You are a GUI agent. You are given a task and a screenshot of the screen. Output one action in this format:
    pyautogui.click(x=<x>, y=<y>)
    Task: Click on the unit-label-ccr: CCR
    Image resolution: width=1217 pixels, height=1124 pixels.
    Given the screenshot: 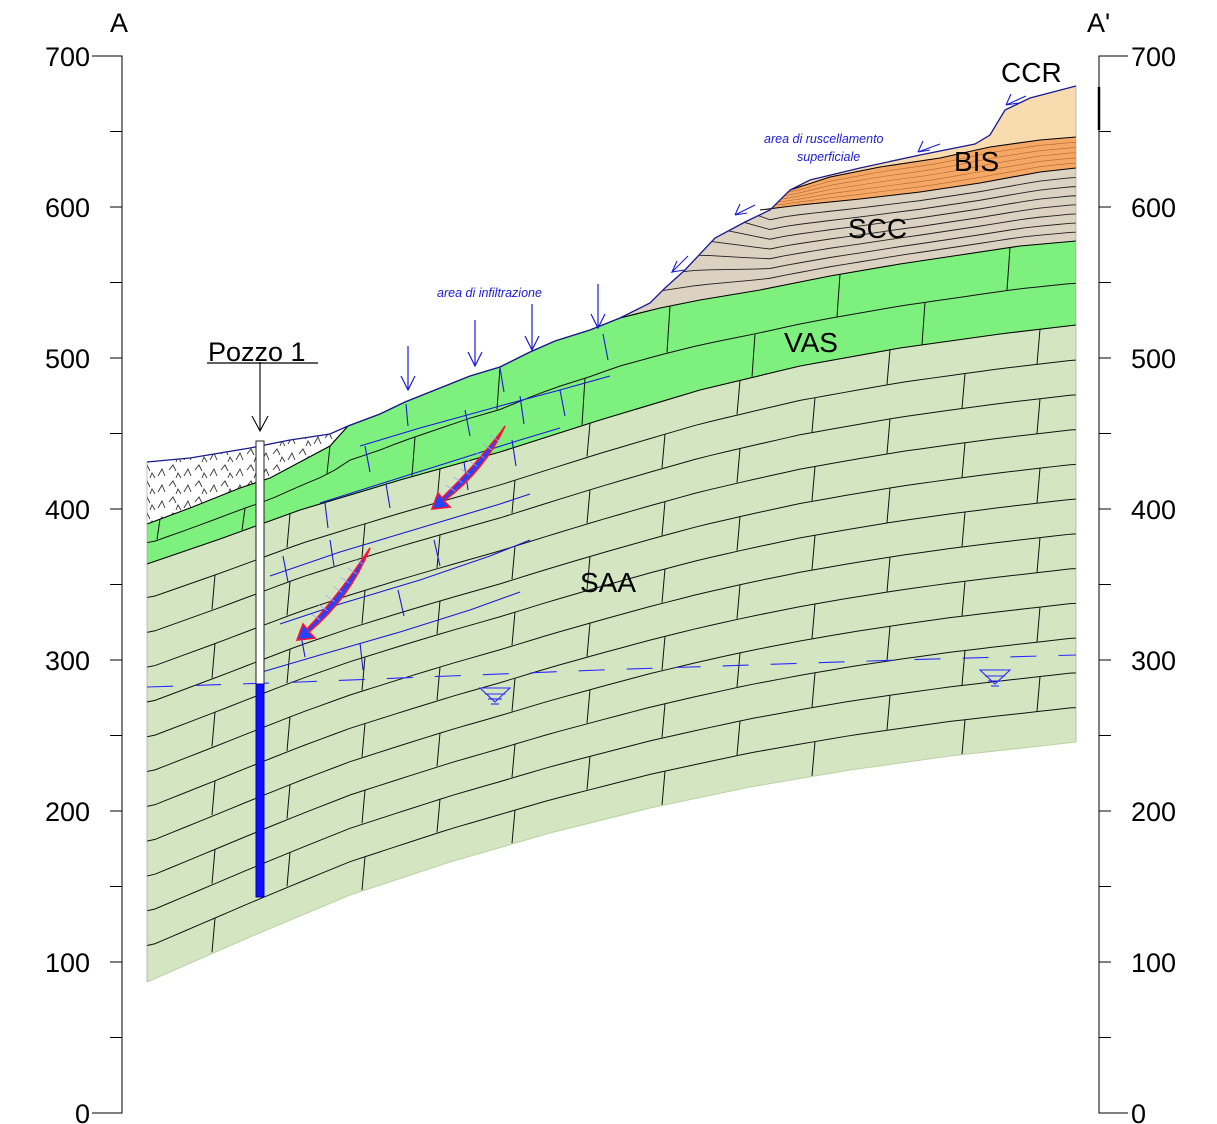 What is the action you would take?
    pyautogui.click(x=1031, y=72)
    